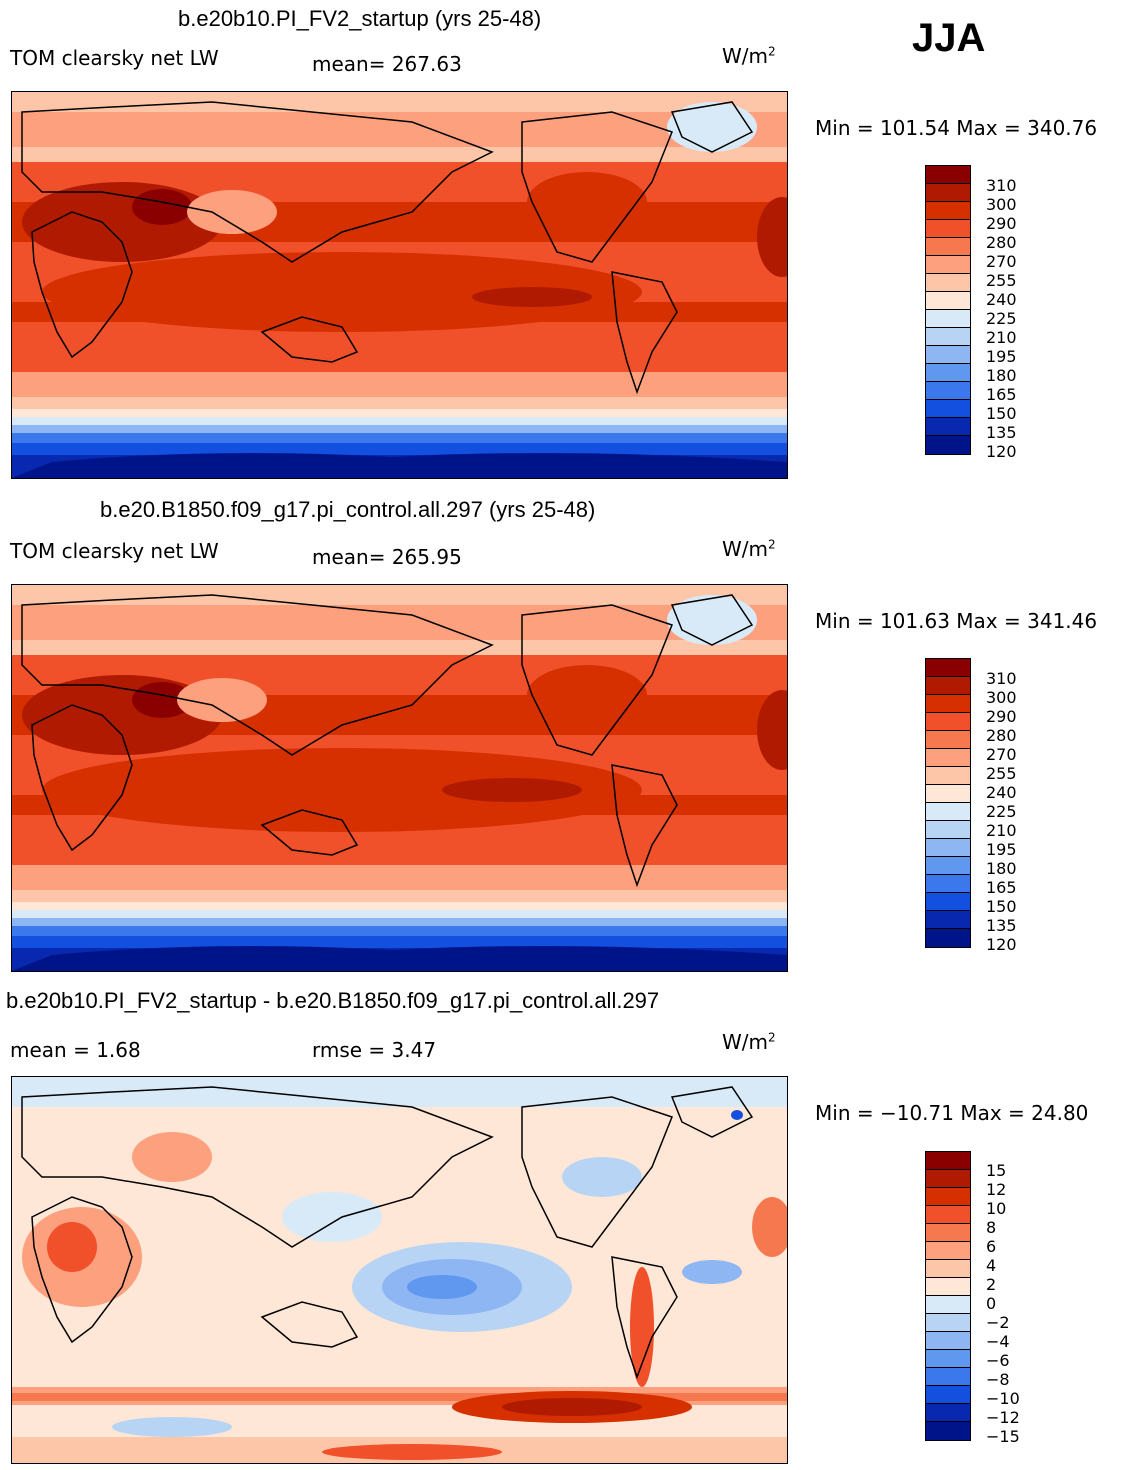 This screenshot has height=1470, width=1127. Describe the element at coordinates (749, 549) in the screenshot. I see `panel2-units: W/m2` at that location.